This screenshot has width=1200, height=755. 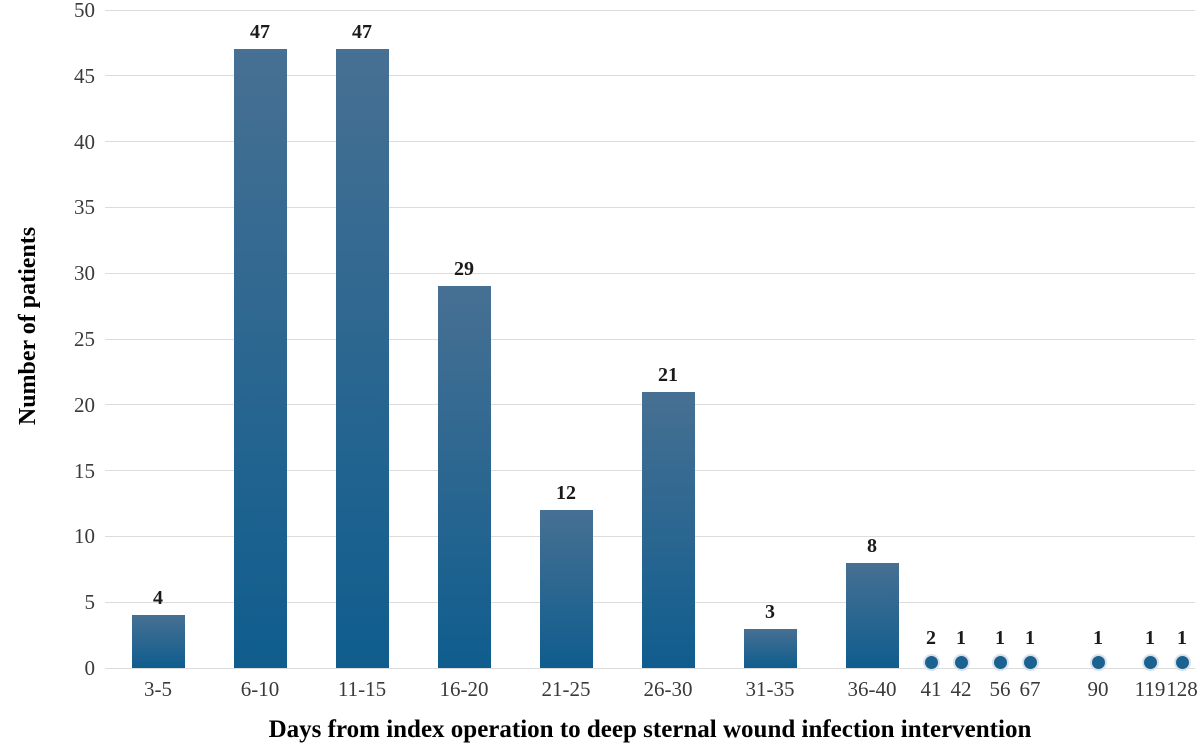 I want to click on y-tick-label: 30, so click(x=84, y=273).